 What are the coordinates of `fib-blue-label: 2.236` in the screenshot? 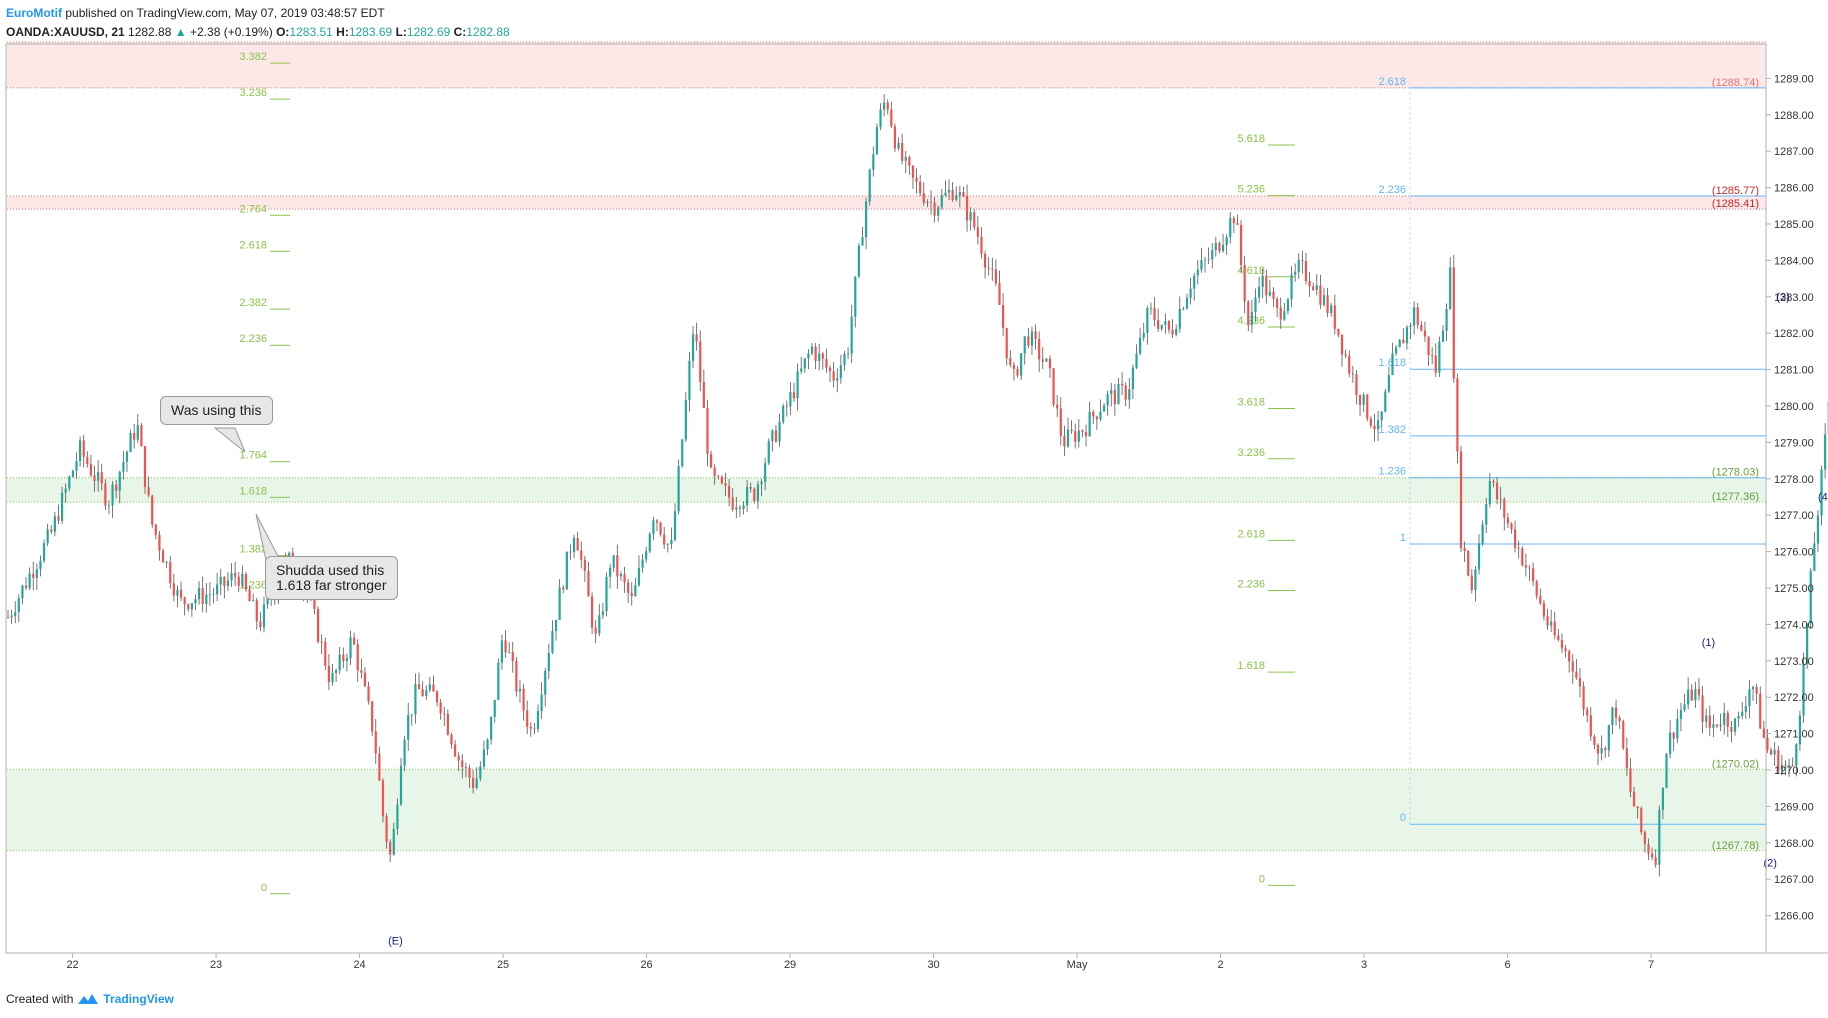 It's located at (1392, 190).